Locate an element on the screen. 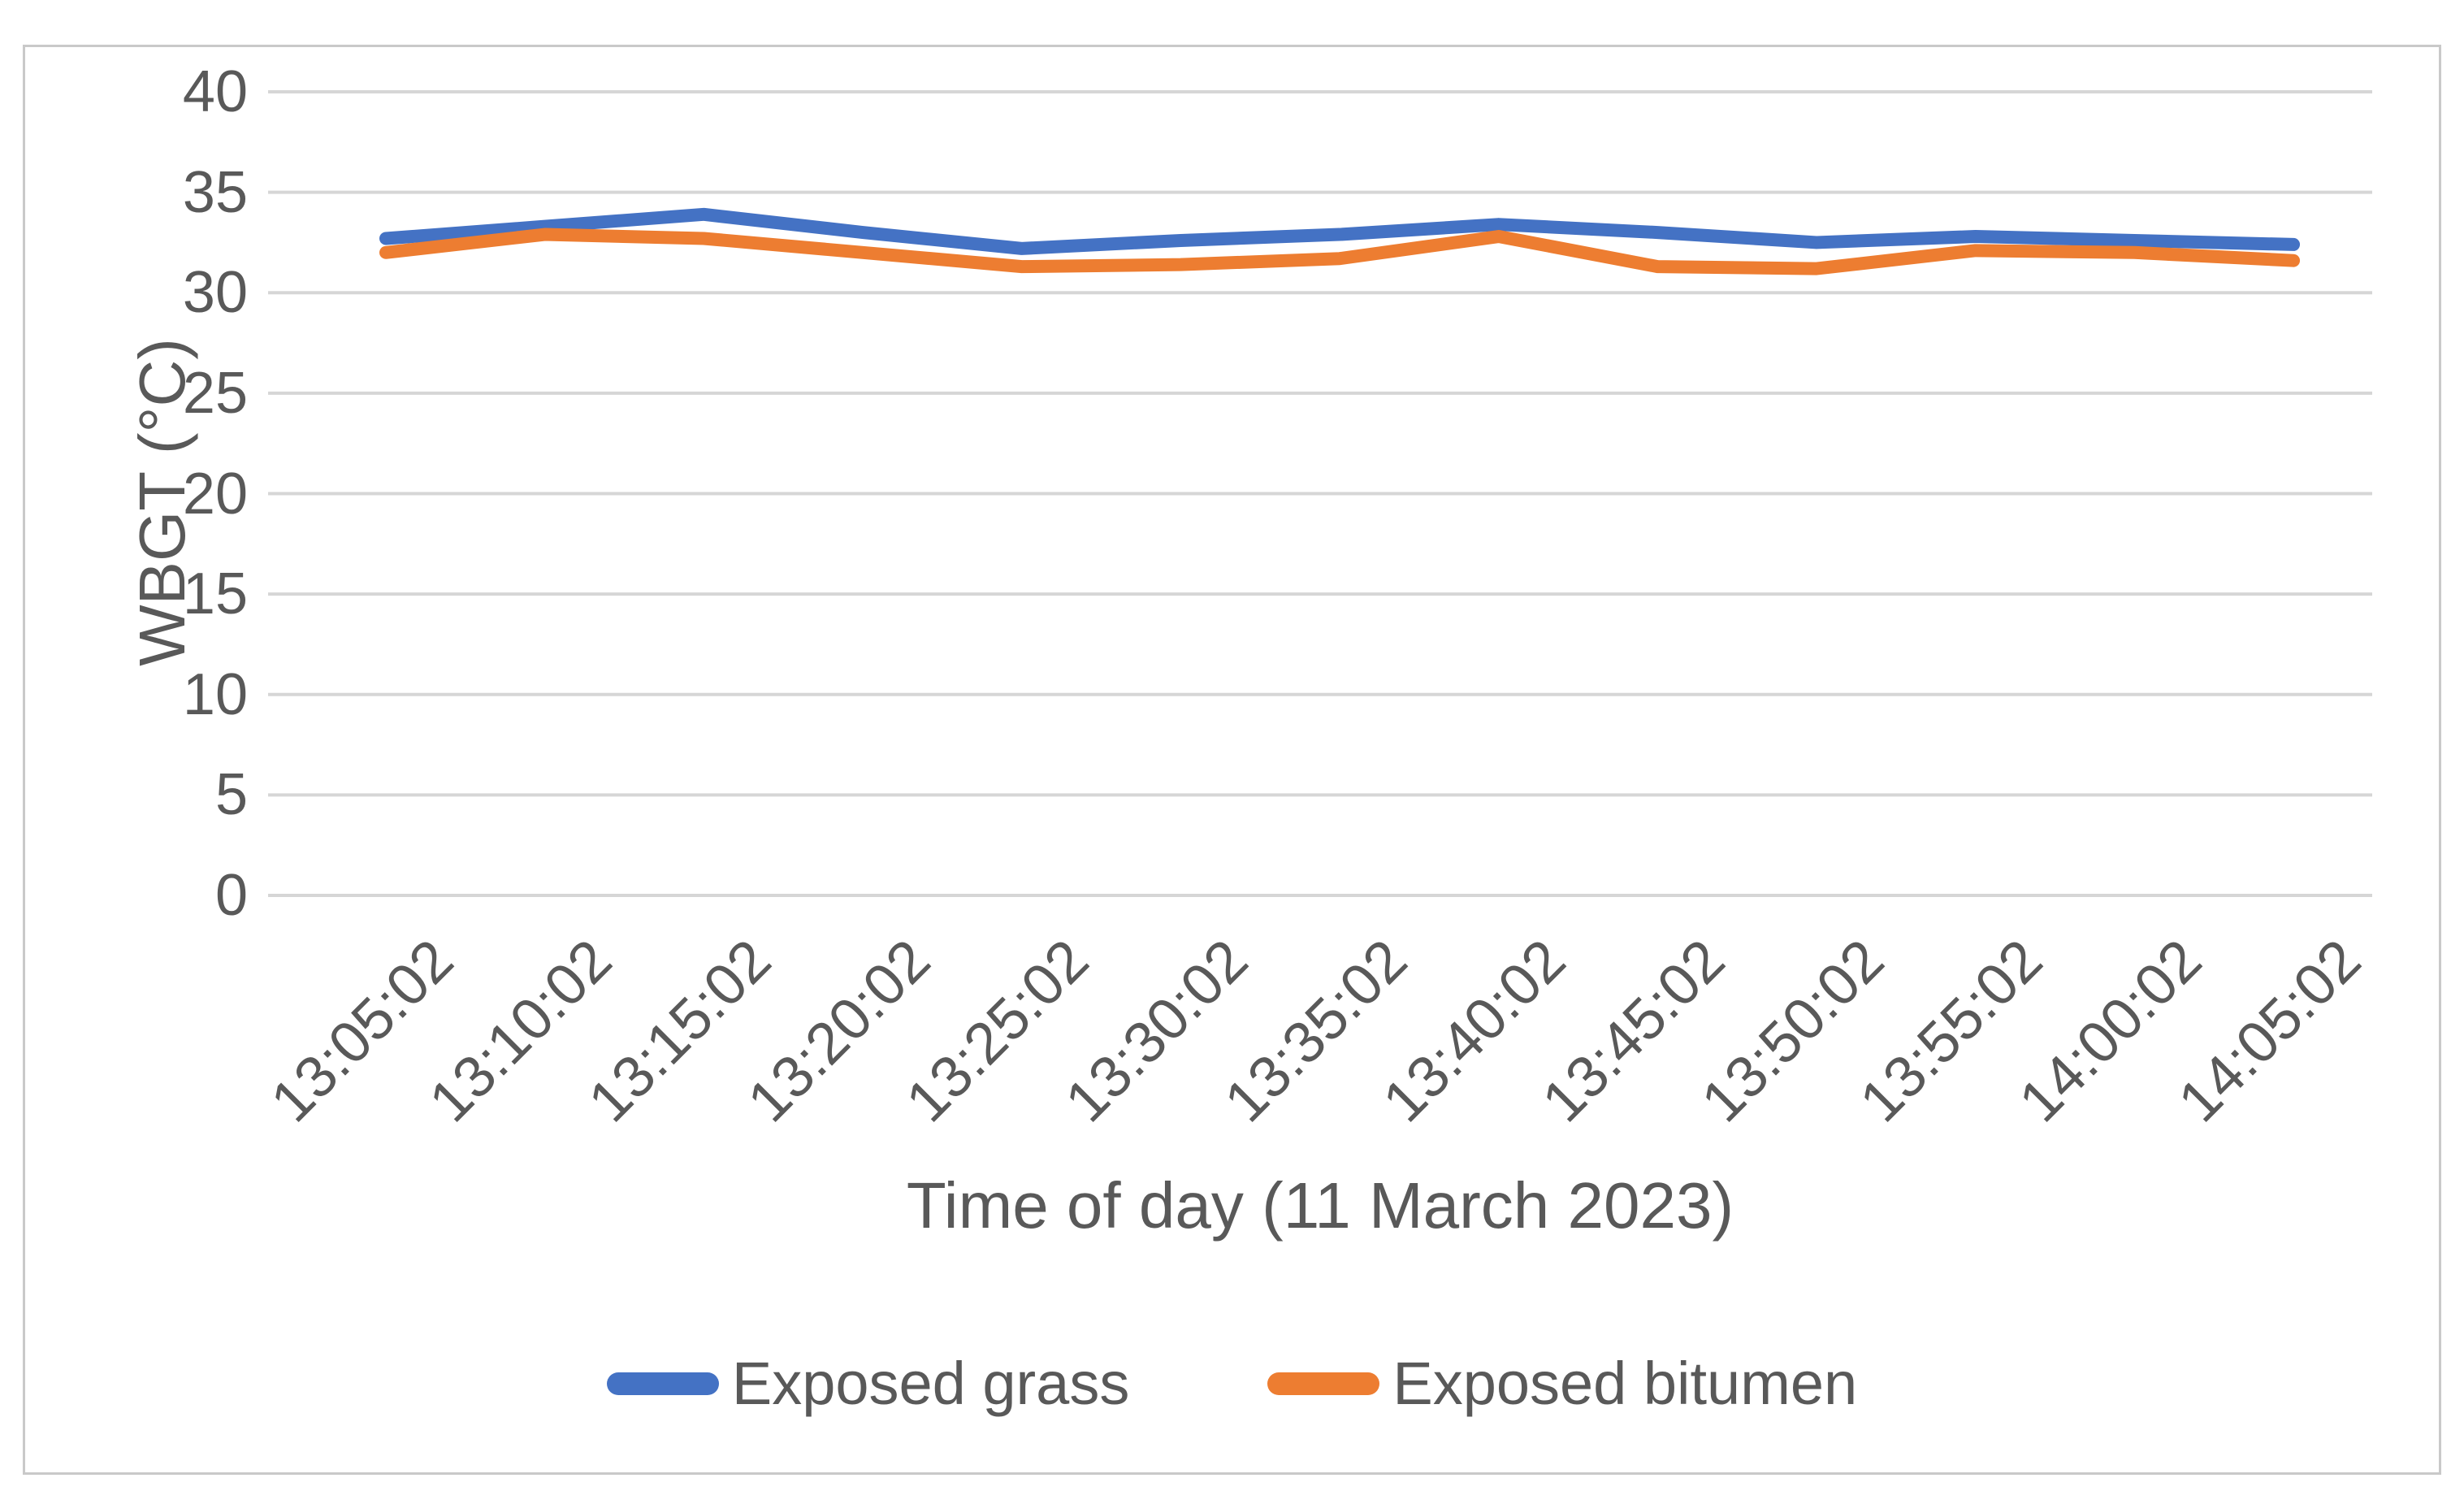 The image size is (2464, 1504). y-tick-label: 10 is located at coordinates (215, 694).